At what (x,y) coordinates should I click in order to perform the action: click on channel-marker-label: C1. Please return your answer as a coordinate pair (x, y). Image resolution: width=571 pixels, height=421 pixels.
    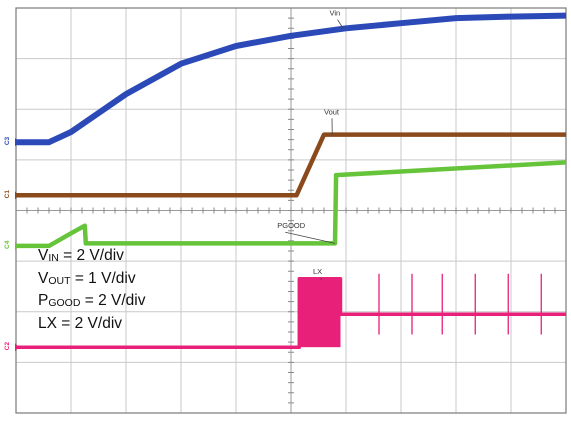
    Looking at the image, I should click on (7, 194).